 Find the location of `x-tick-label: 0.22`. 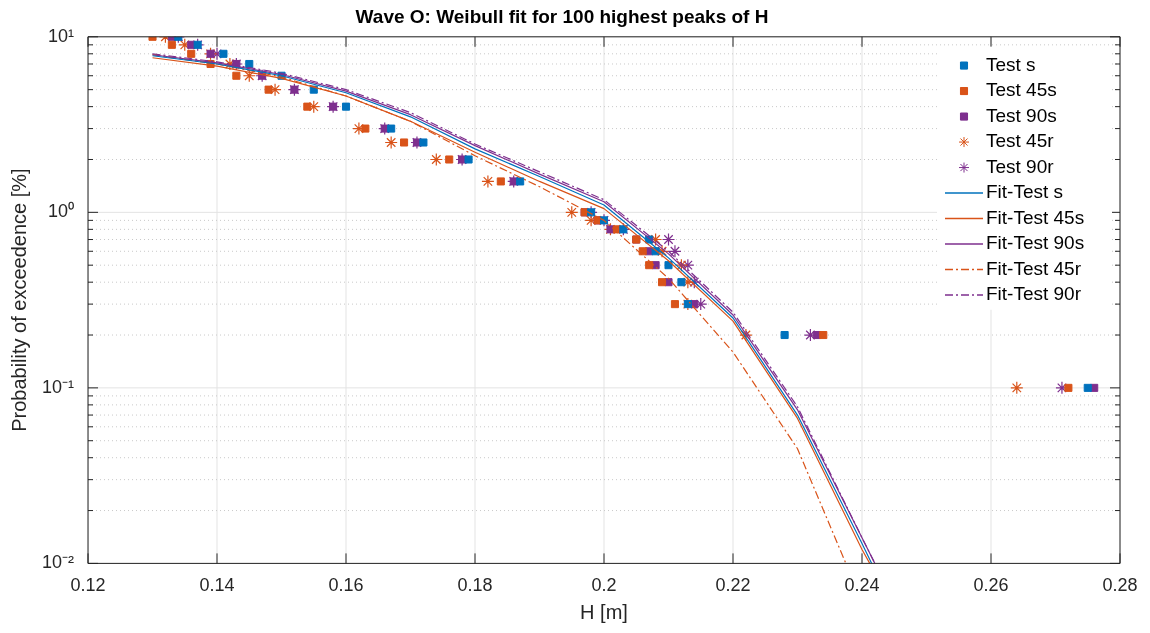

x-tick-label: 0.22 is located at coordinates (733, 585).